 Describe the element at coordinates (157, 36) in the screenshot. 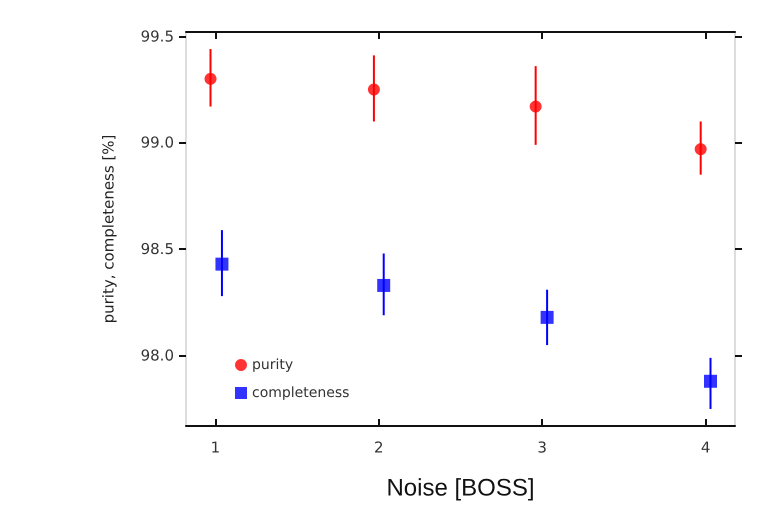

I see `y-tick-label: 99.5` at that location.